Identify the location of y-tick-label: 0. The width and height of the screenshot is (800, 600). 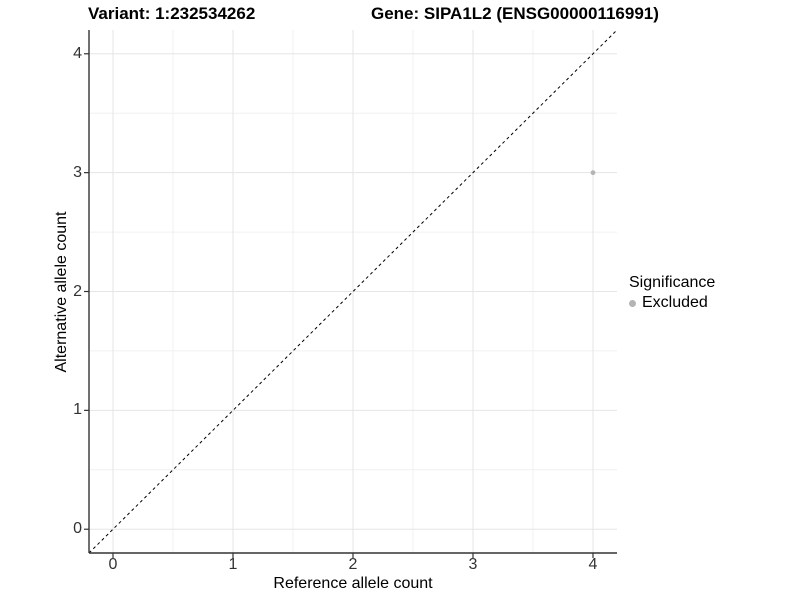
(77, 529).